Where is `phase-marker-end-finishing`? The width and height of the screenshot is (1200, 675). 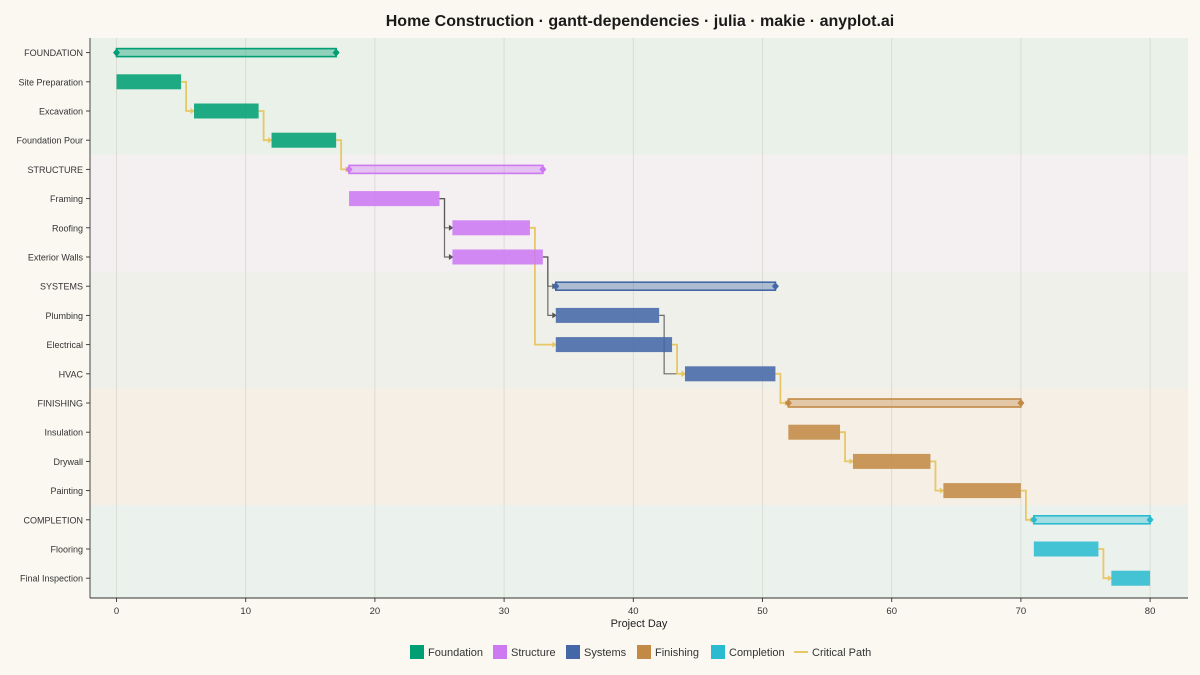
phase-marker-end-finishing is located at coordinates (1021, 403).